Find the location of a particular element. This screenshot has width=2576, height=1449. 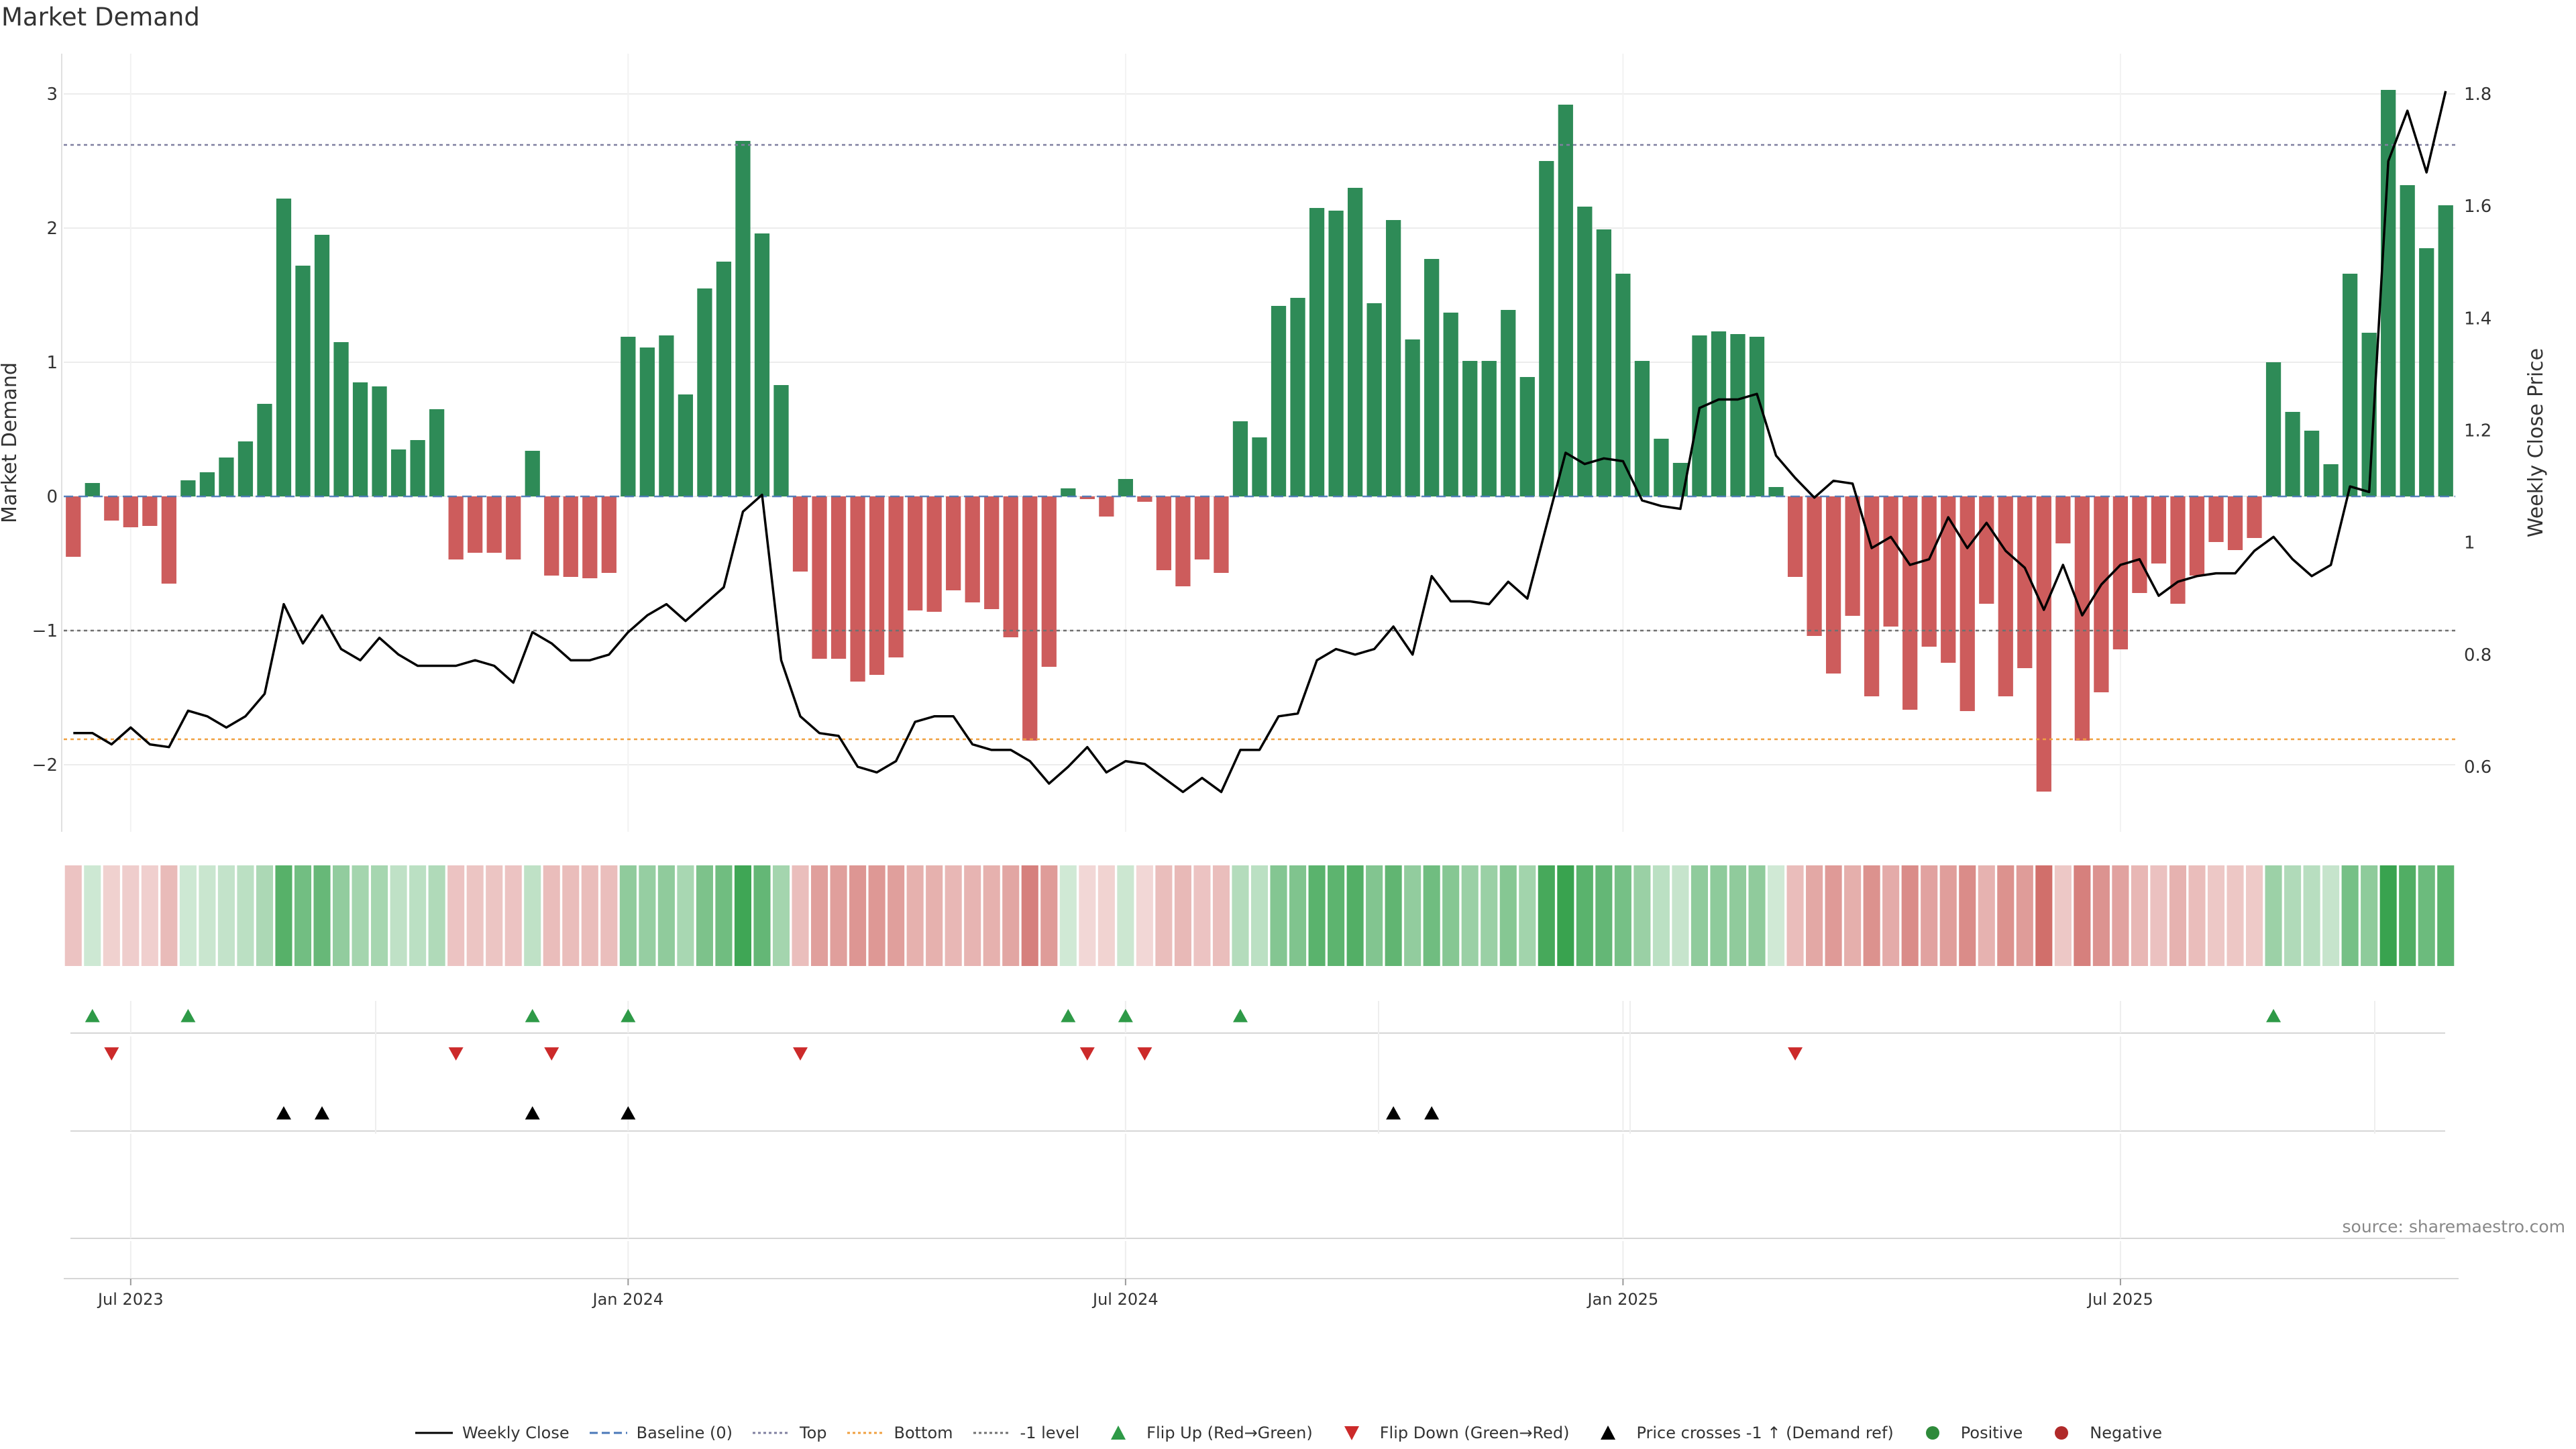

x-tick-label: Jan 2024 is located at coordinates (627, 1299).